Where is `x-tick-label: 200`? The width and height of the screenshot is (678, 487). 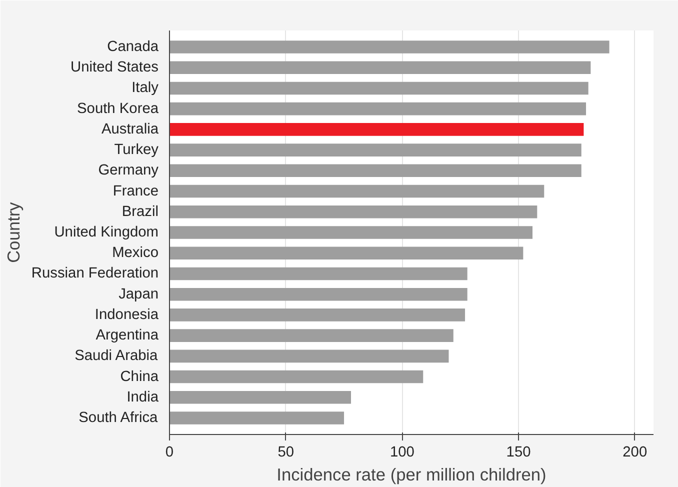
x-tick-label: 200 is located at coordinates (635, 452).